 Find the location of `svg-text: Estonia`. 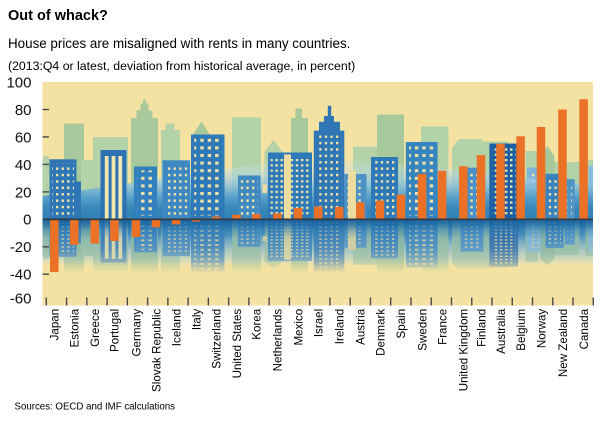

svg-text: Estonia is located at coordinates (75, 327).